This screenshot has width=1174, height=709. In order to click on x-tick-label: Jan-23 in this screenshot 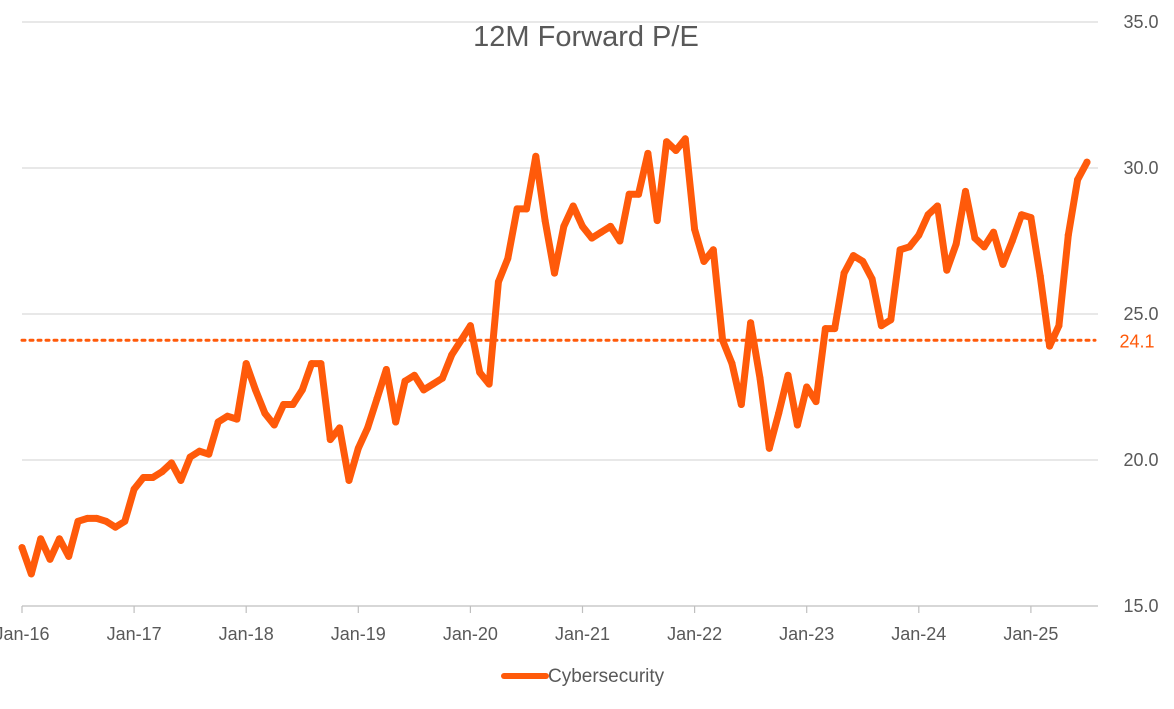, I will do `click(806, 634)`.